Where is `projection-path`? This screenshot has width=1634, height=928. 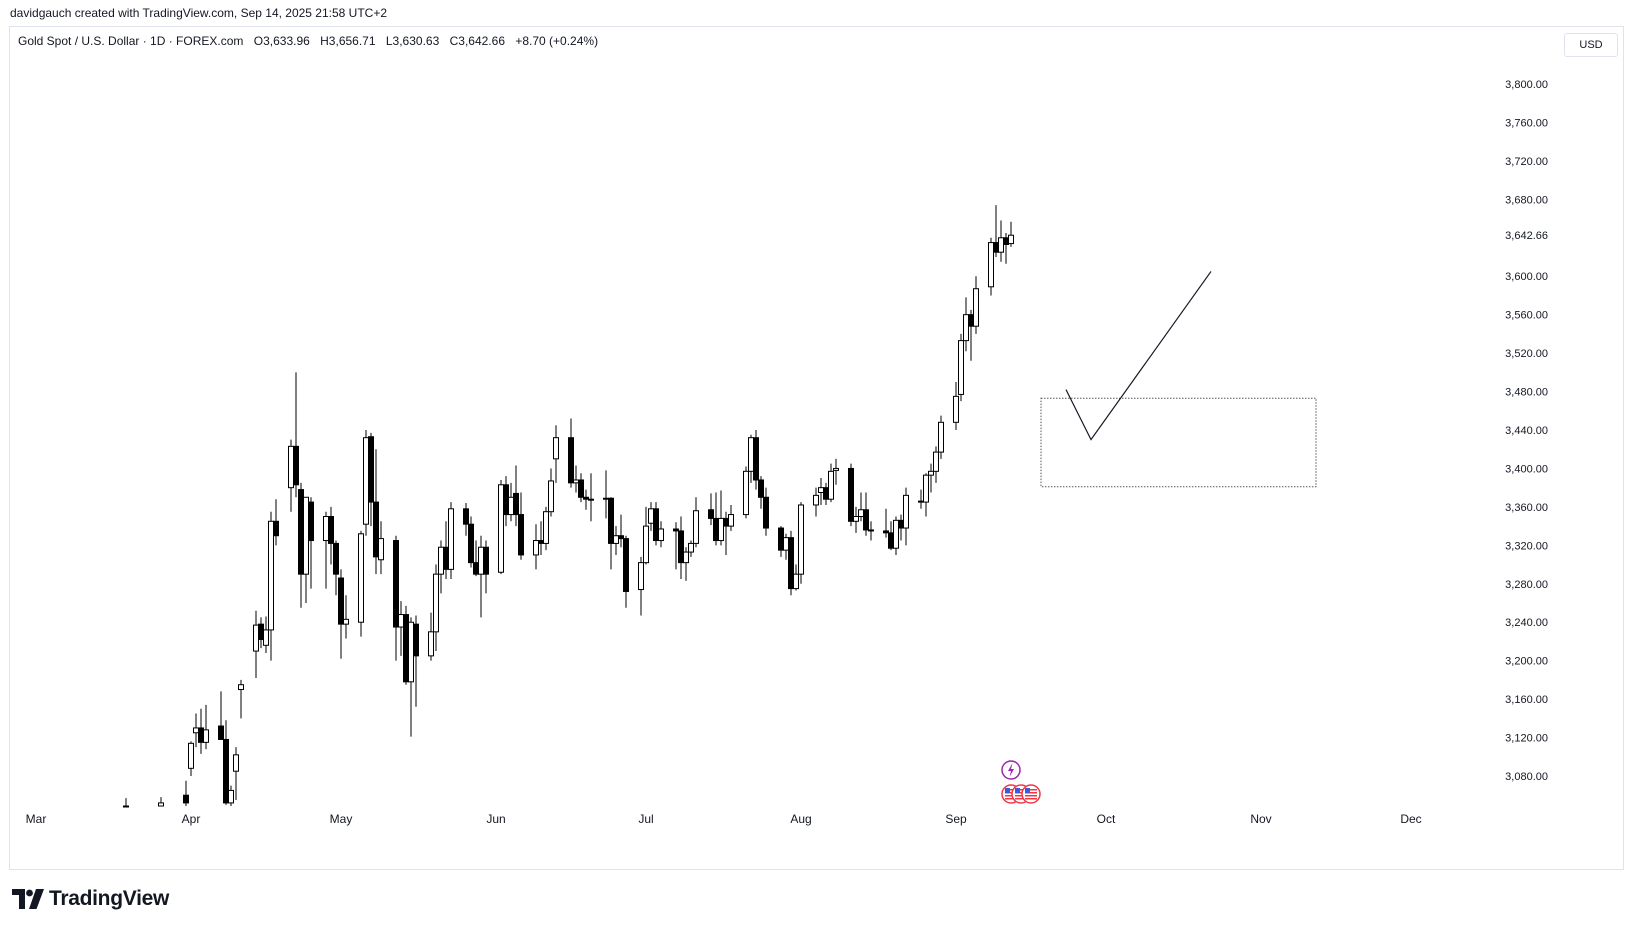 projection-path is located at coordinates (1138, 356).